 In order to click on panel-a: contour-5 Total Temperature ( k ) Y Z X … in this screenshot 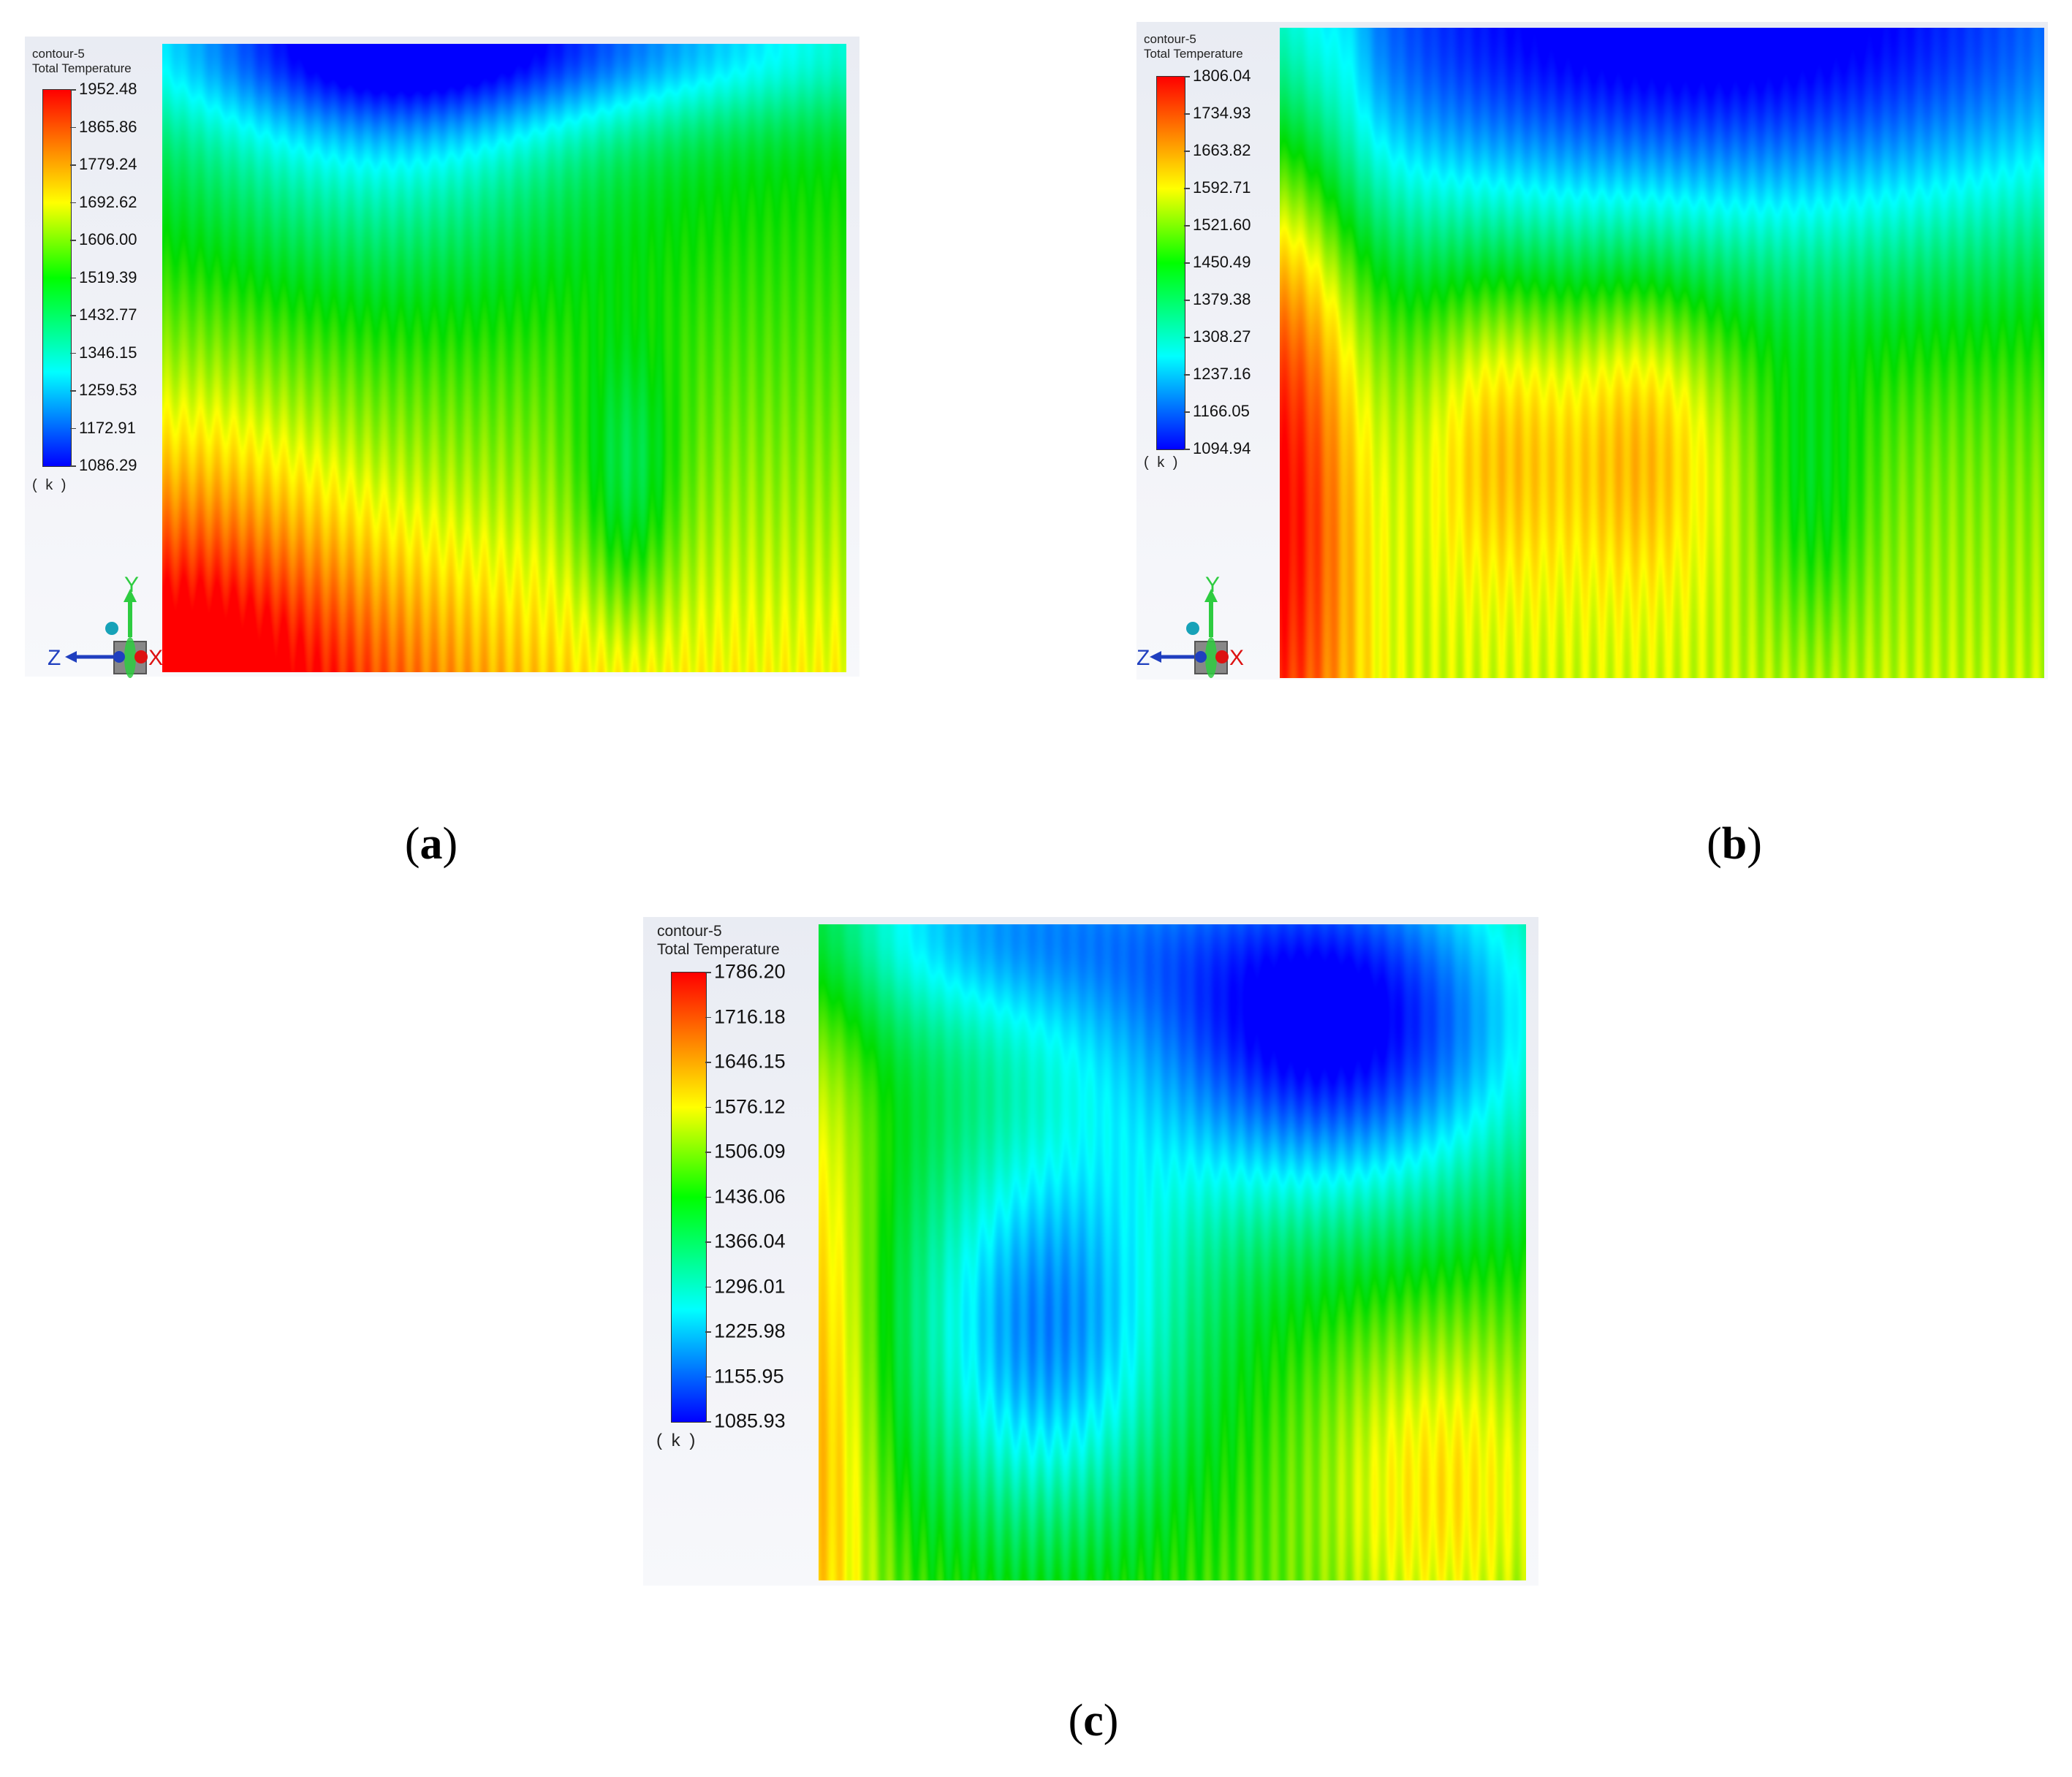, I will do `click(442, 358)`.